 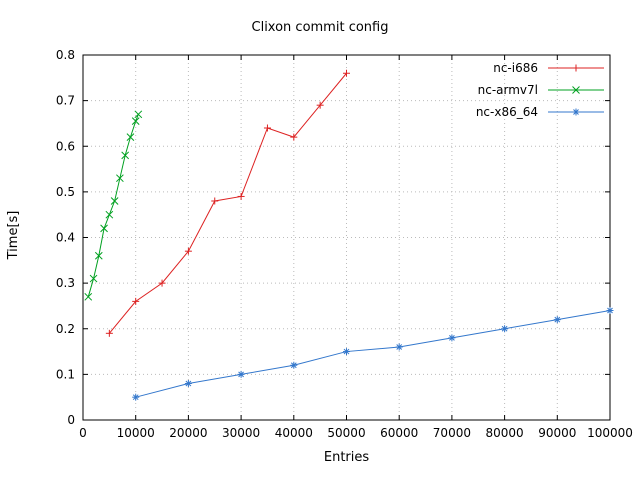 What do you see at coordinates (65, 374) in the screenshot?
I see `y-tick-label: 0.1` at bounding box center [65, 374].